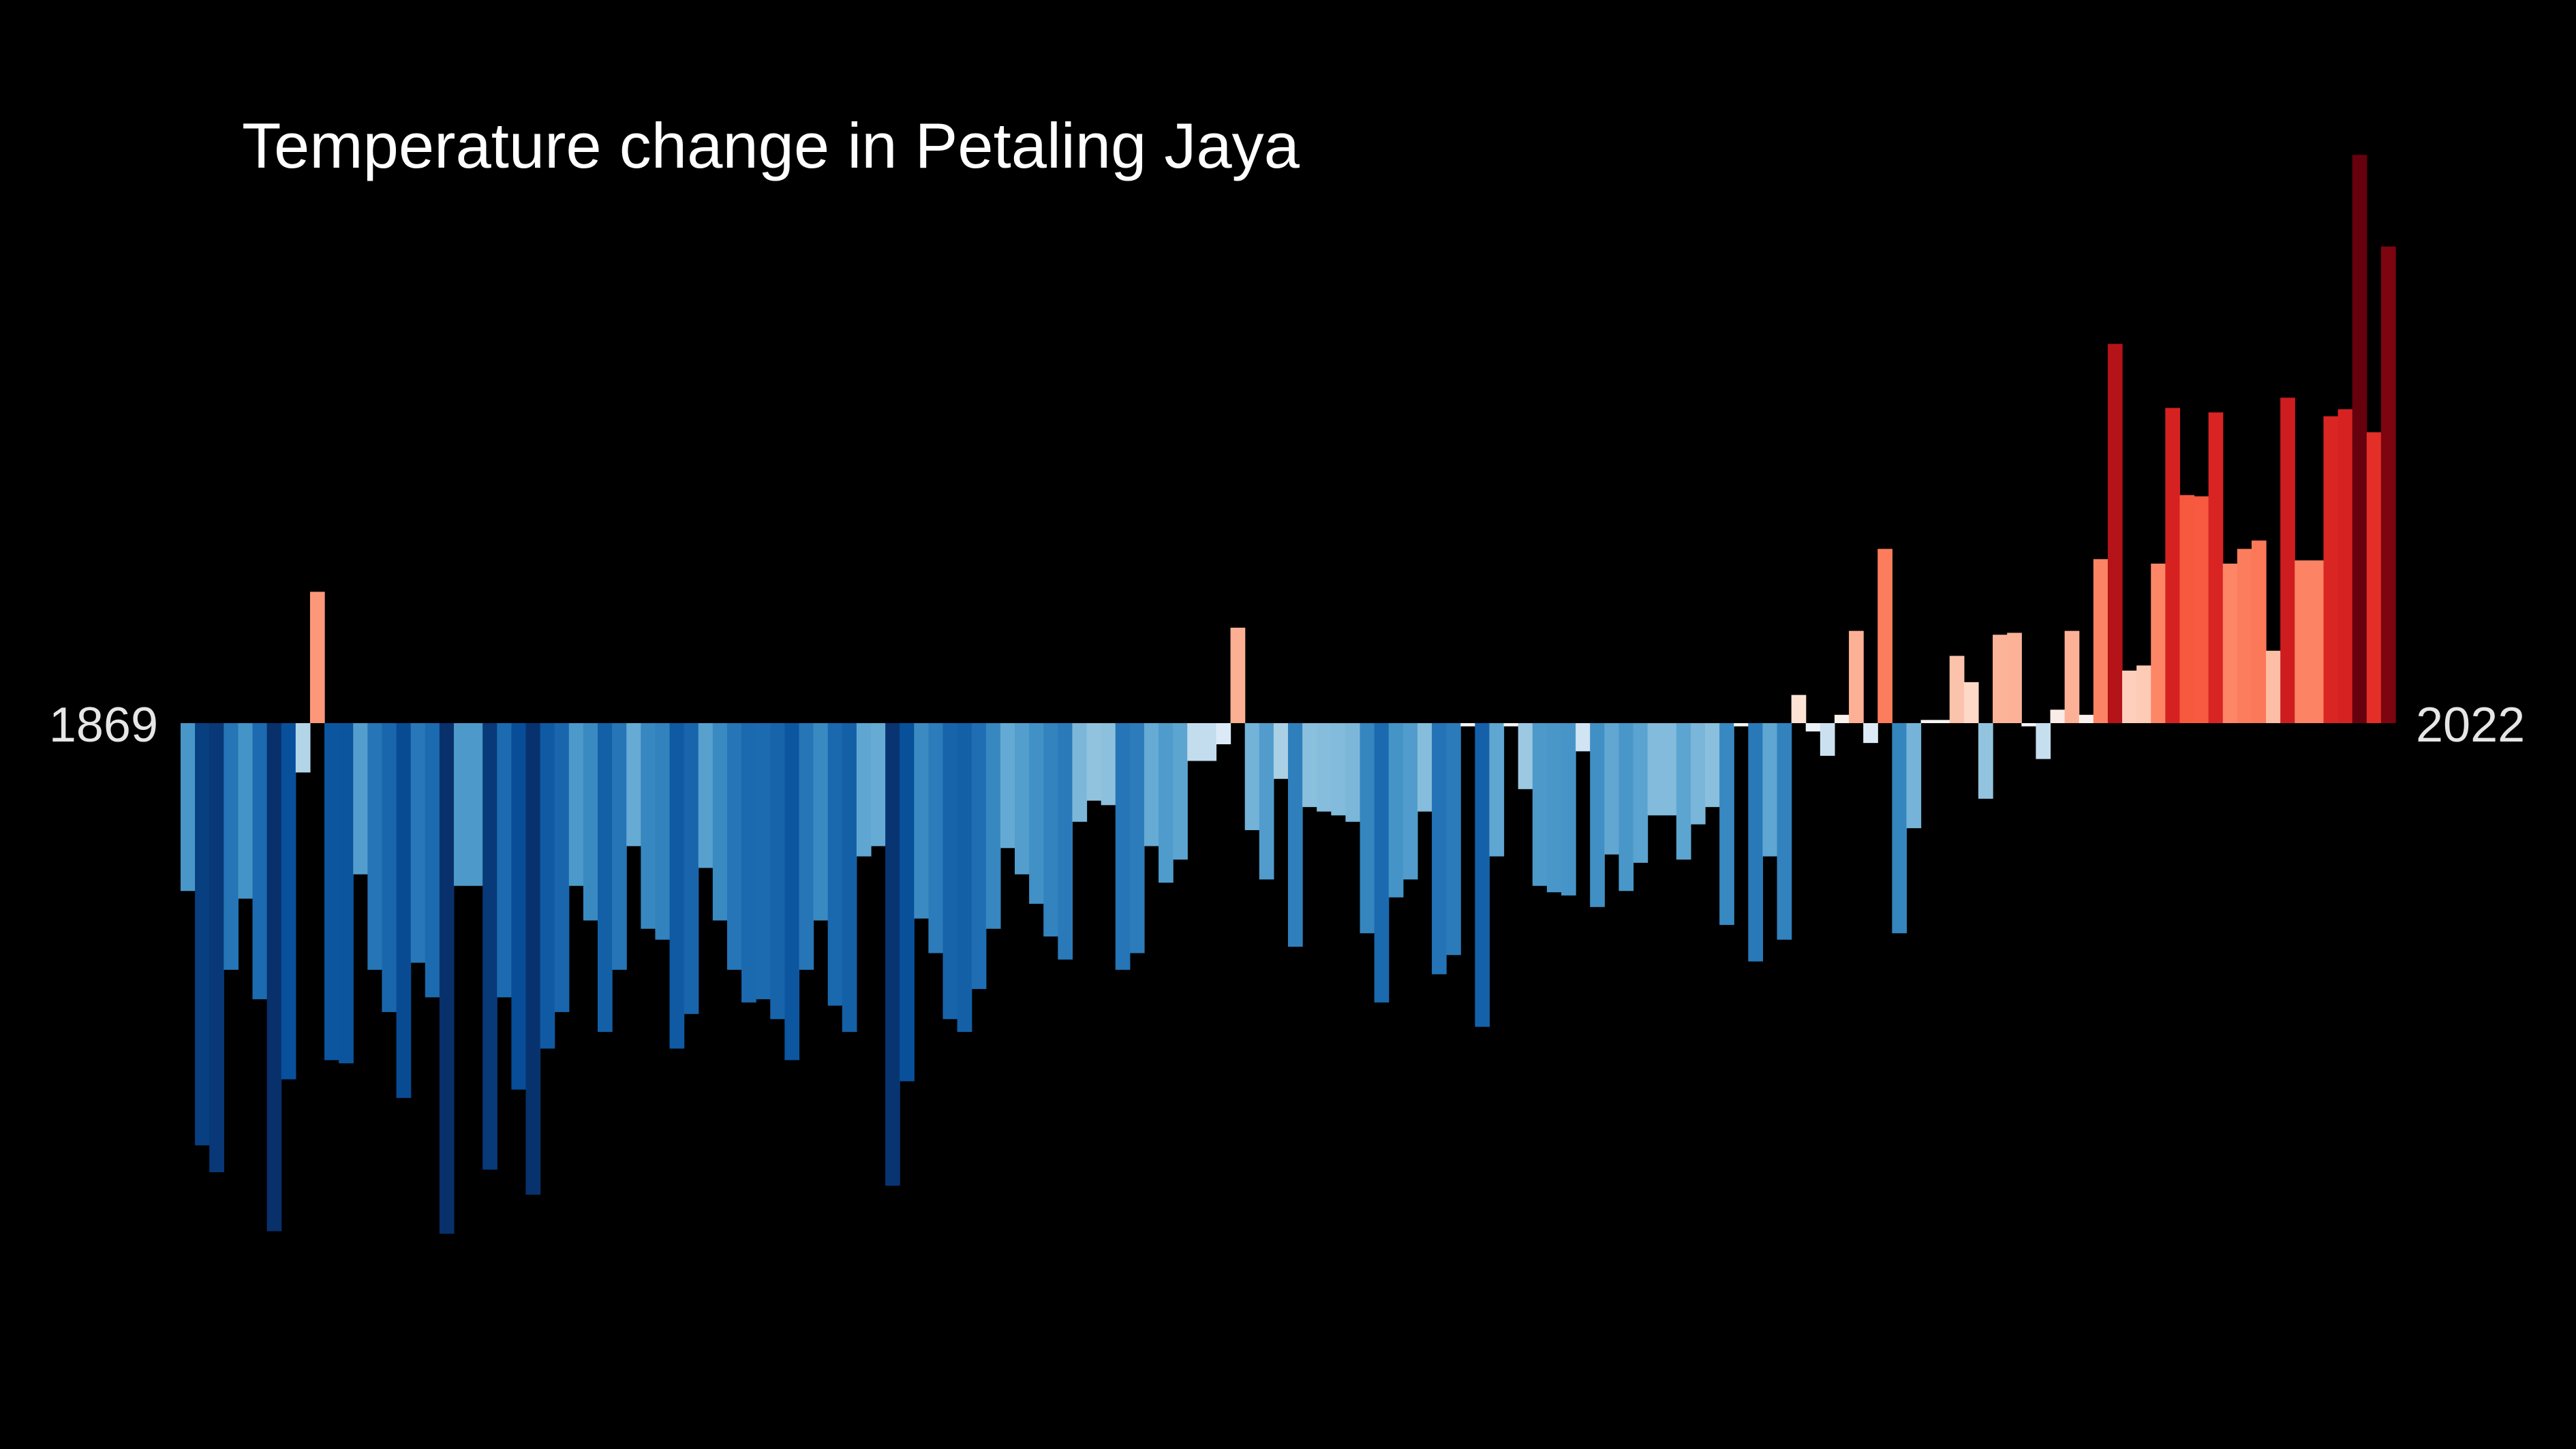 This screenshot has width=2576, height=1449. Describe the element at coordinates (1554, 808) in the screenshot. I see `bar-1964` at that location.